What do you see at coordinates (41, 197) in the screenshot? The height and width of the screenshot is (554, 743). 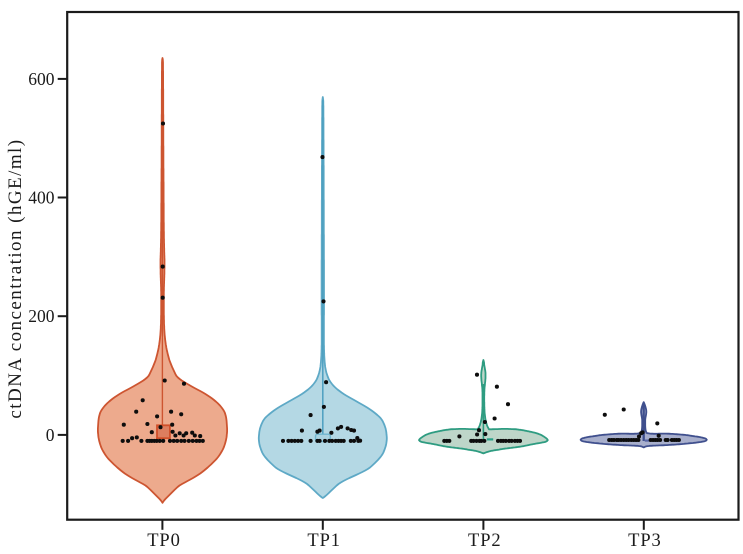 I see `svg-text: 400` at bounding box center [41, 197].